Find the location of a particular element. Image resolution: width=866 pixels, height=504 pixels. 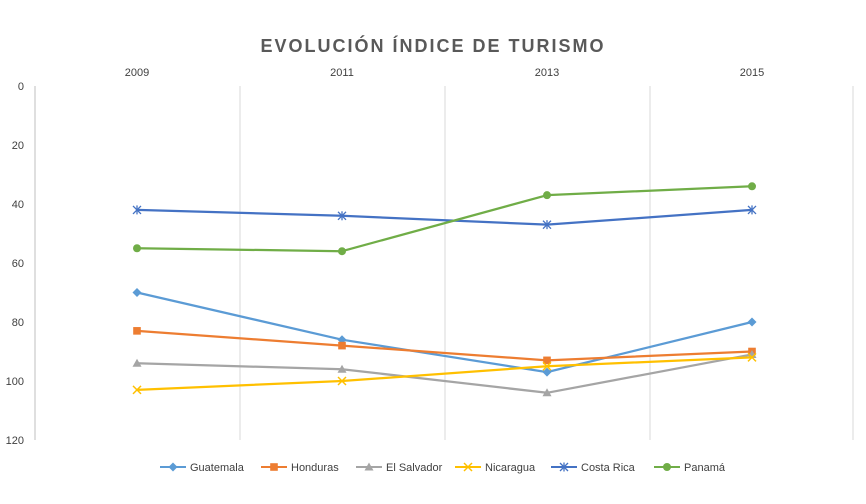

y-tick-label: 40 is located at coordinates (18, 205).